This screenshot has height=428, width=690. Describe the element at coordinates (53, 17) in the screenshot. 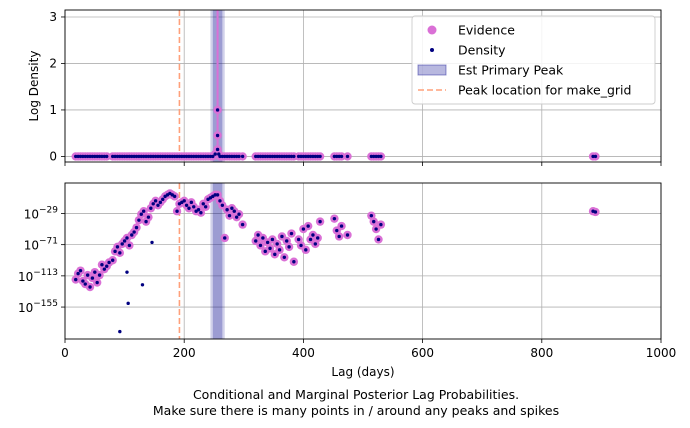

I see `y-tick-label: 3` at that location.